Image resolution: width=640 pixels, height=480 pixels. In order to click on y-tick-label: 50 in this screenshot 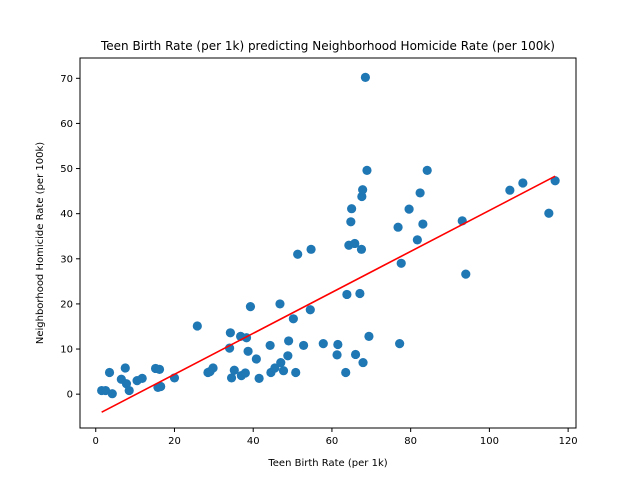, I will do `click(66, 169)`.